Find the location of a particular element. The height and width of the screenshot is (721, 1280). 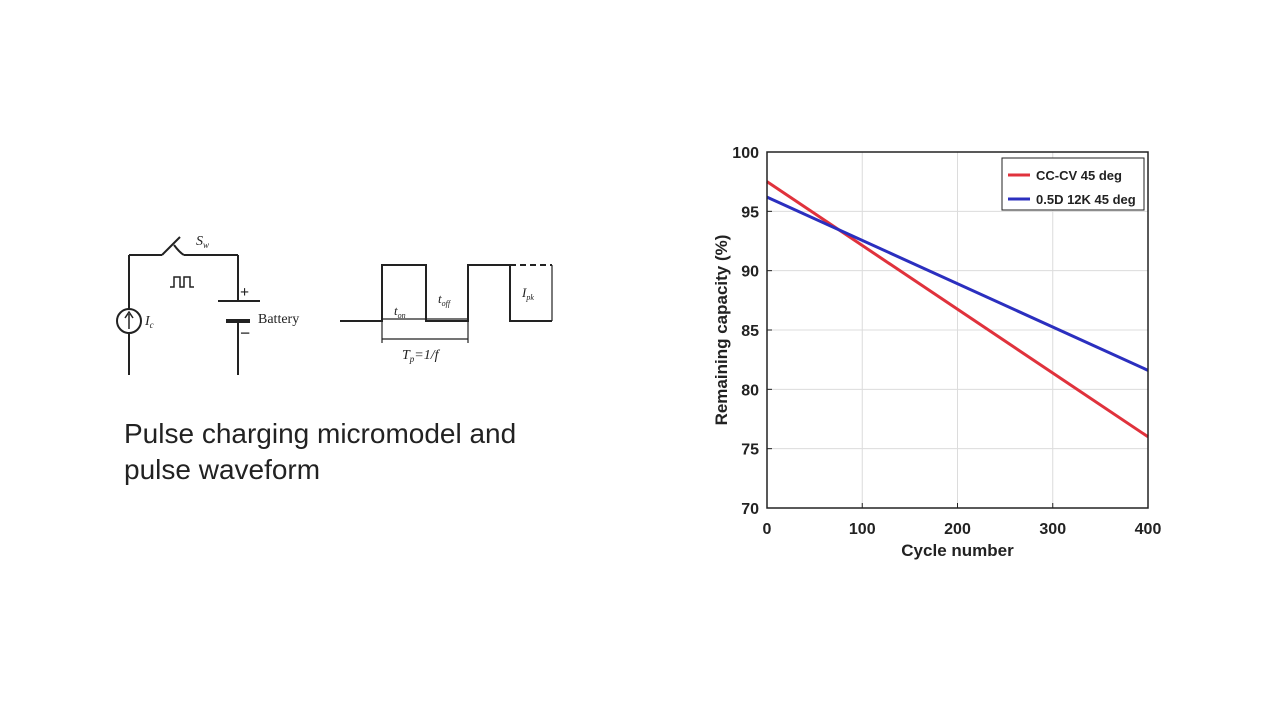

y-tick-label: 95 is located at coordinates (750, 212).